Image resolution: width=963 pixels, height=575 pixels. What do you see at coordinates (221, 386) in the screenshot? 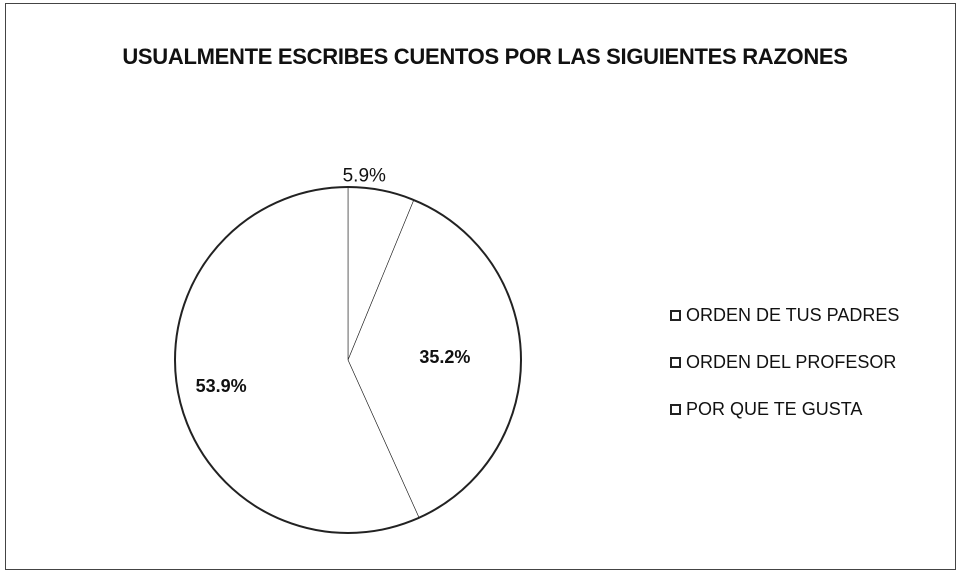
I see `data-label: 53.9%` at bounding box center [221, 386].